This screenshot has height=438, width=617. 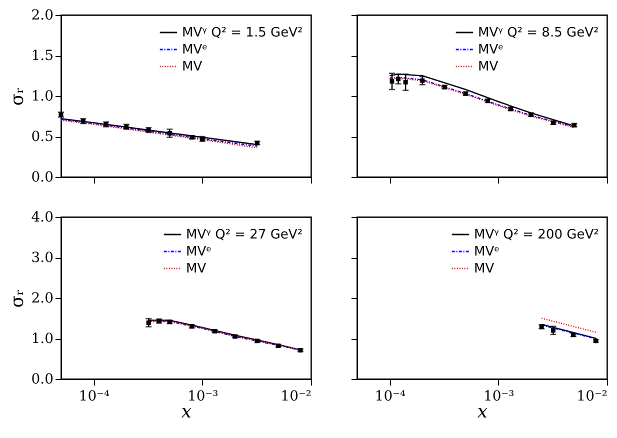 I want to click on legend-label: MVᵞ Q² = 200 GeV², so click(x=536, y=235).